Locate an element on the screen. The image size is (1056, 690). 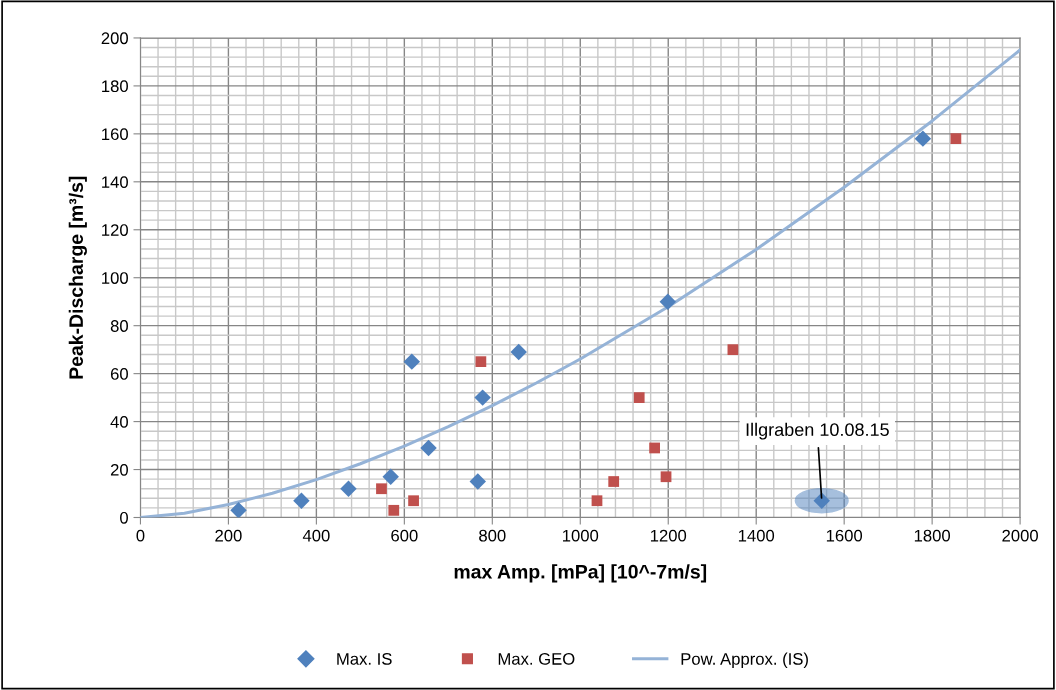
x-tick-label: 800 is located at coordinates (492, 535).